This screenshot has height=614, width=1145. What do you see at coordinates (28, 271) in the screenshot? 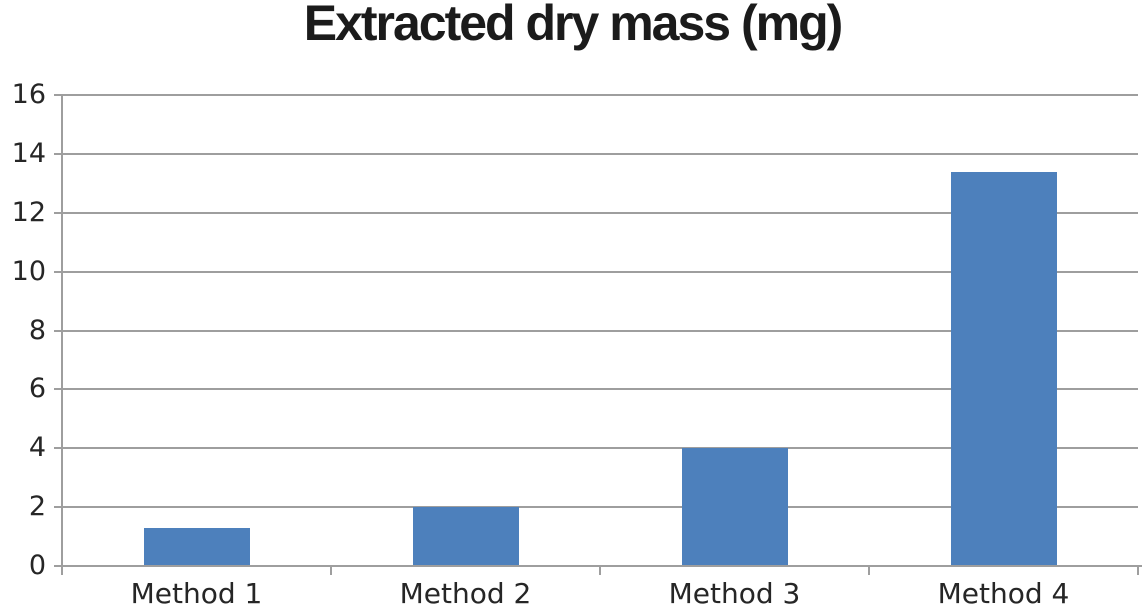
I see `y-axis-tick-label: 10` at bounding box center [28, 271].